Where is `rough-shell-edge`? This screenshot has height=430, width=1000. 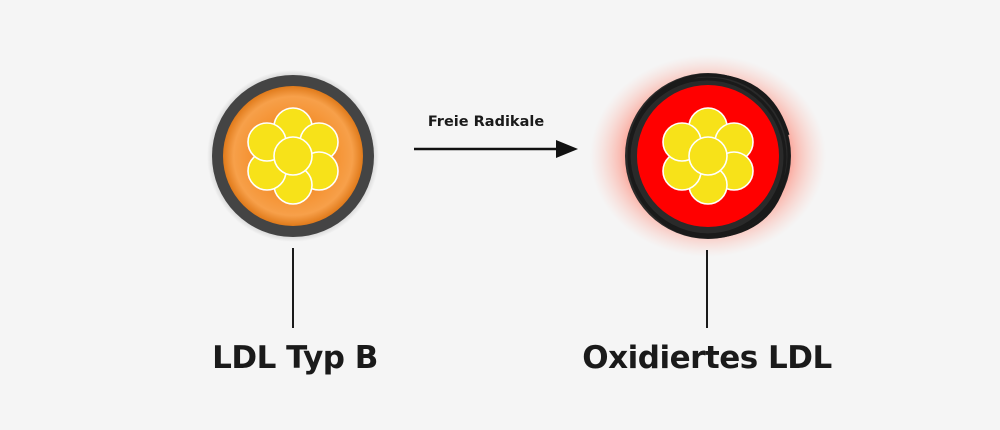 rough-shell-edge is located at coordinates (709, 156).